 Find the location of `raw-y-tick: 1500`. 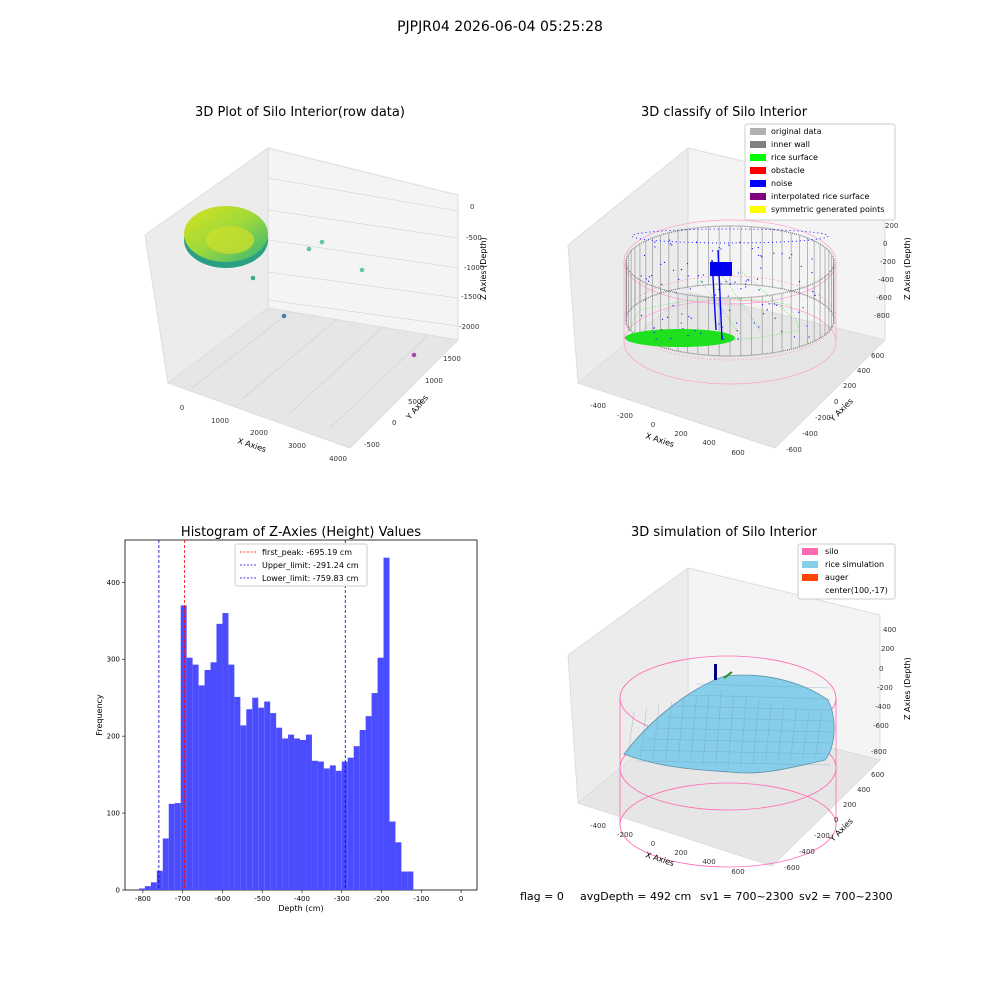

raw-y-tick: 1500 is located at coordinates (452, 359).